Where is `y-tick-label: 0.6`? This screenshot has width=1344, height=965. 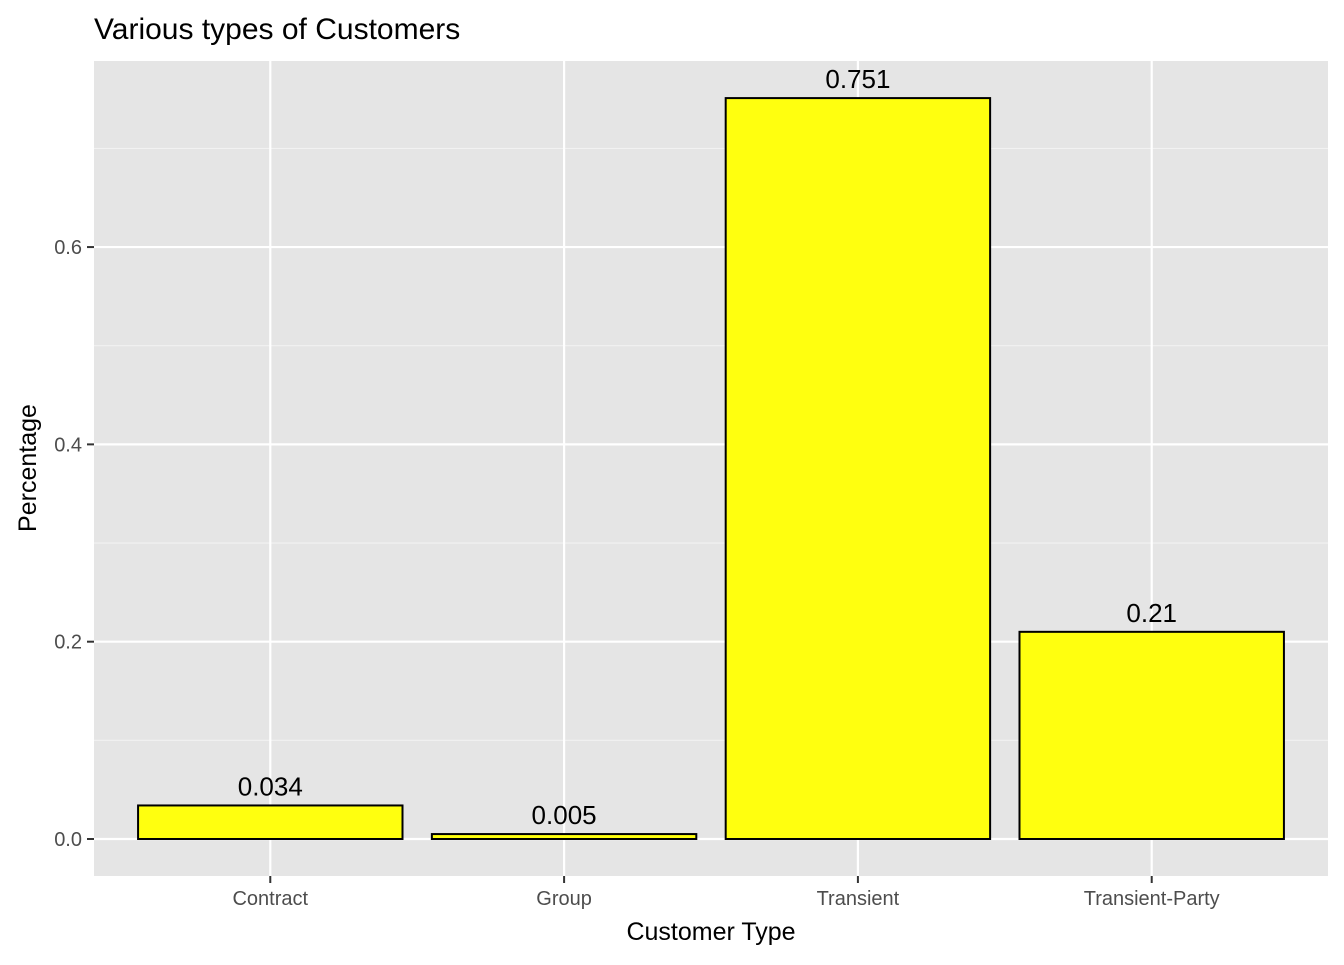
y-tick-label: 0.6 is located at coordinates (68, 248).